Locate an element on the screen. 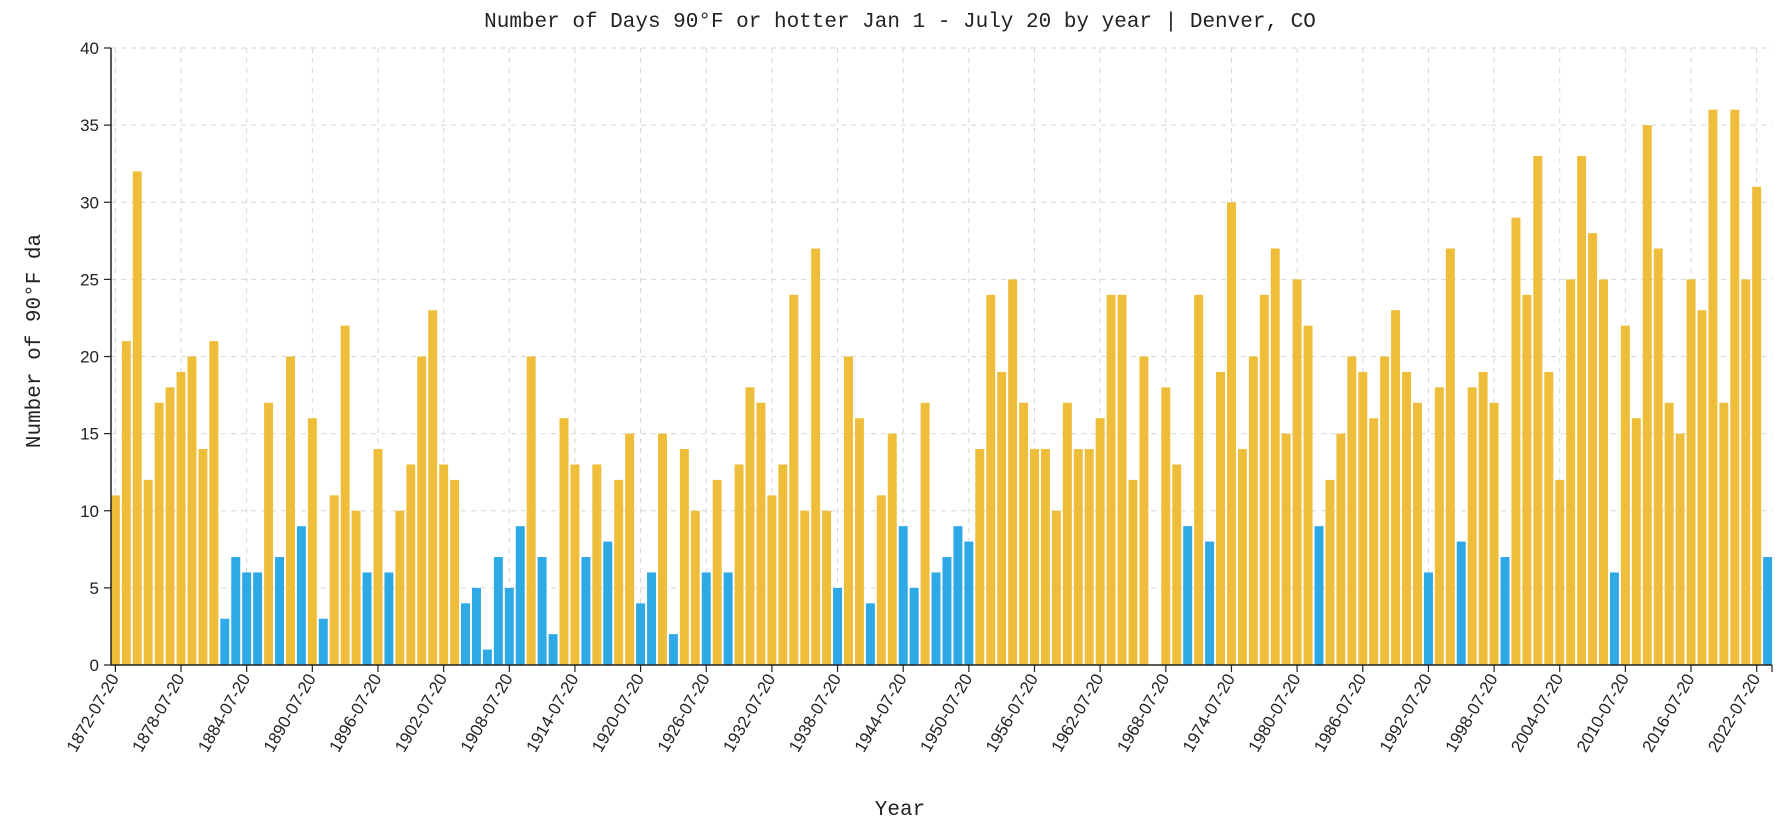  bar-1935 is located at coordinates (805, 587).